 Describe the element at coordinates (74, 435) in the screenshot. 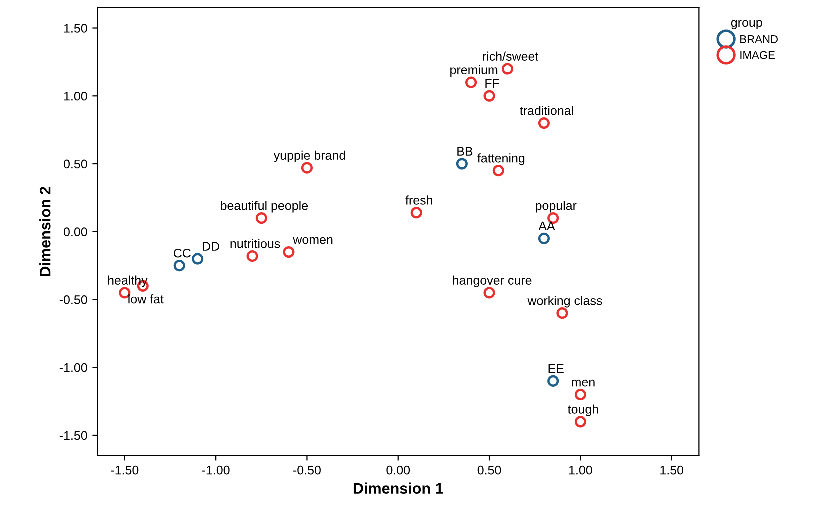

I see `y-tick-label: -1.50` at that location.